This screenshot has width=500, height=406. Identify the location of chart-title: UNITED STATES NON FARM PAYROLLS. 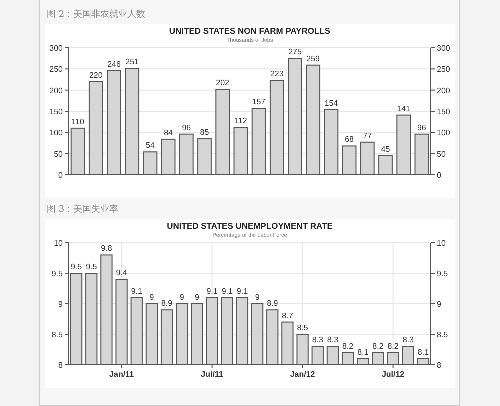
(250, 31).